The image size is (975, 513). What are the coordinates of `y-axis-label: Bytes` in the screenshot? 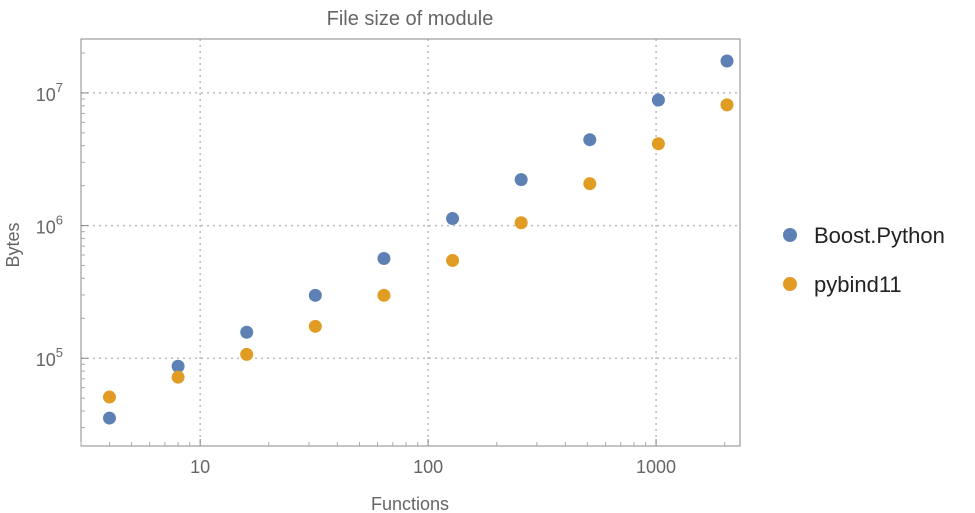 It's located at (13, 244).